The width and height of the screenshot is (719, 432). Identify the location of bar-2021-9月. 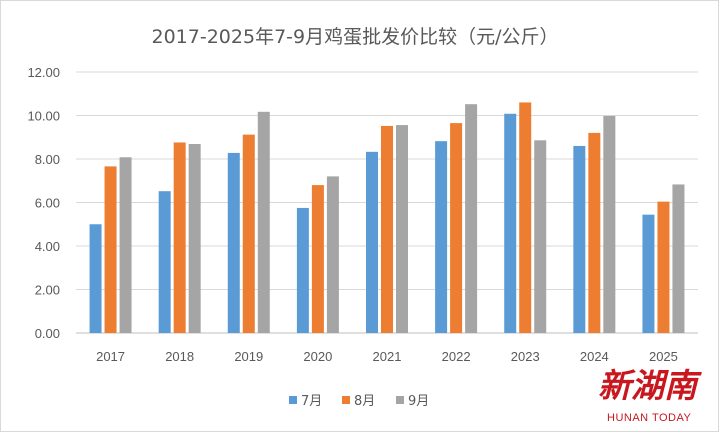
(402, 229).